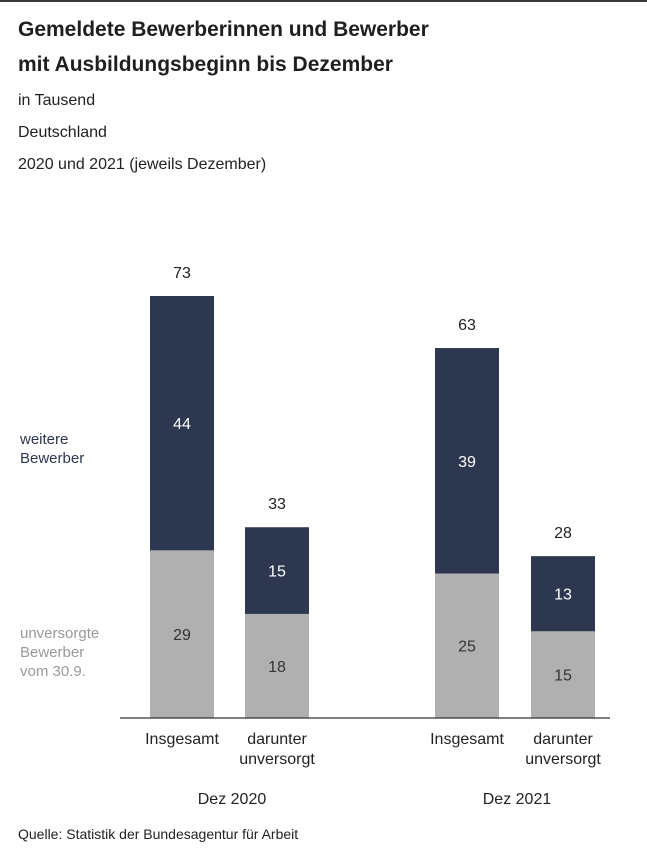 This screenshot has width=647, height=861. Describe the element at coordinates (323, 1) in the screenshot. I see `top-rule` at that location.